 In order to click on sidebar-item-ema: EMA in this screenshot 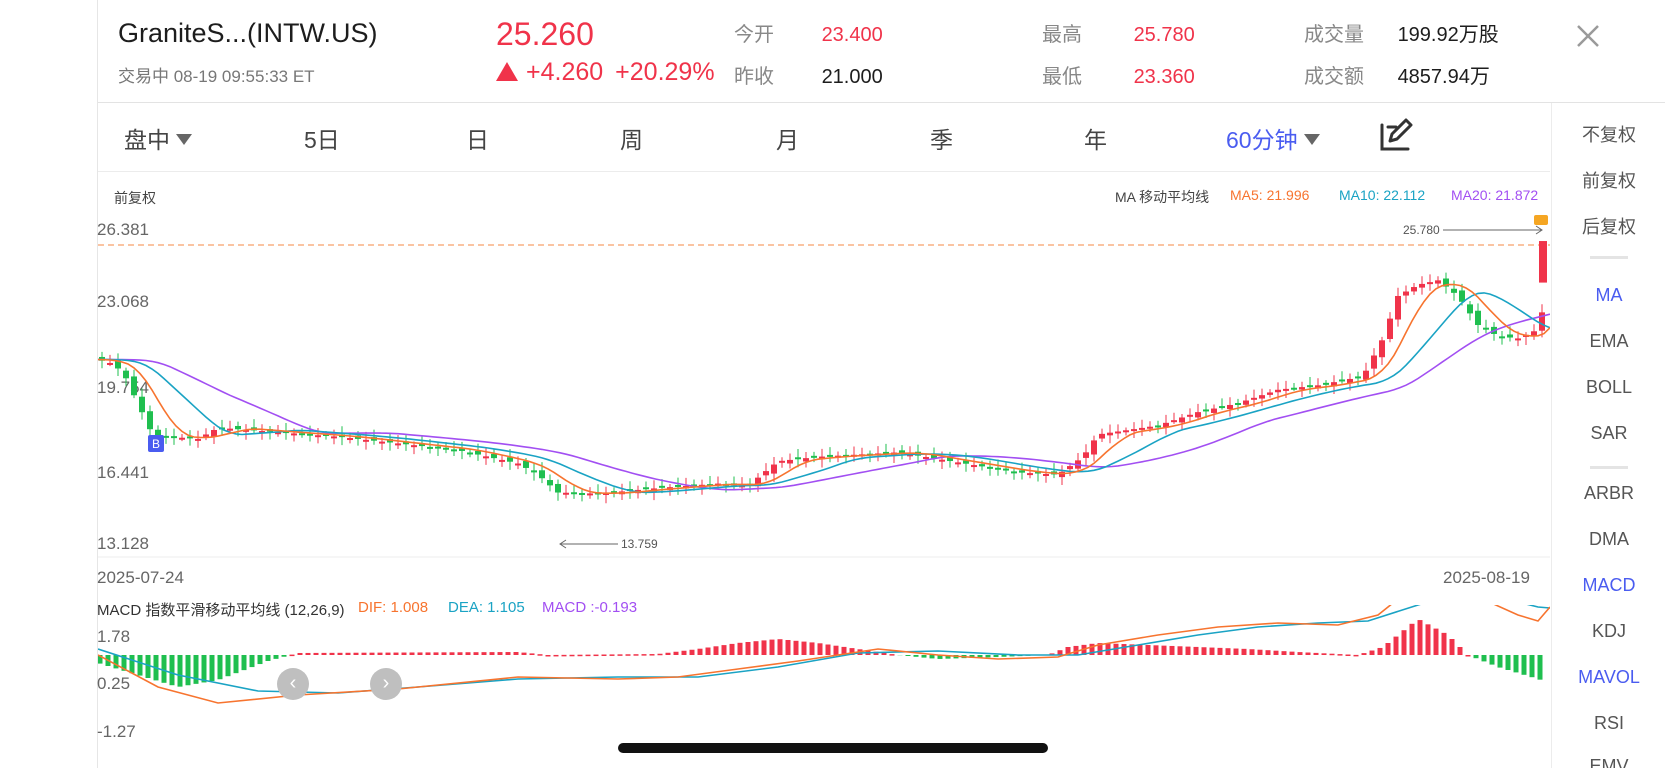, I will do `click(1609, 341)`.